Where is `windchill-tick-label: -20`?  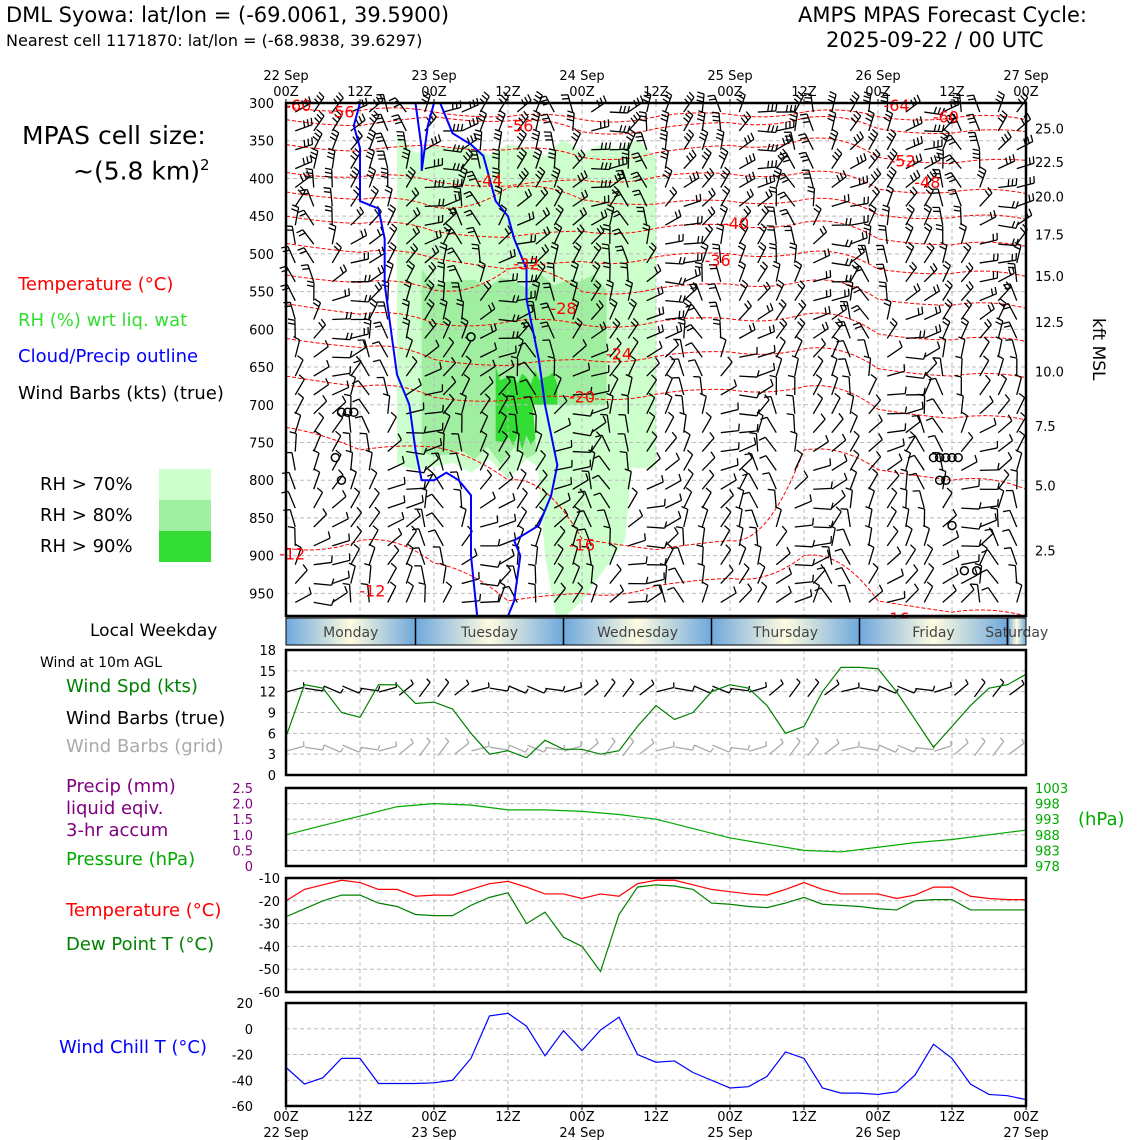
windchill-tick-label: -20 is located at coordinates (242, 1056).